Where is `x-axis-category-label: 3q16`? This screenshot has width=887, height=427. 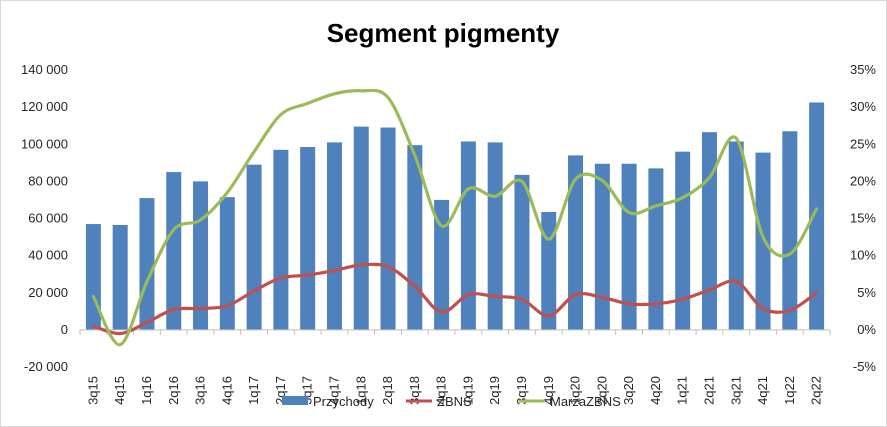 x-axis-category-label: 3q16 is located at coordinates (200, 390).